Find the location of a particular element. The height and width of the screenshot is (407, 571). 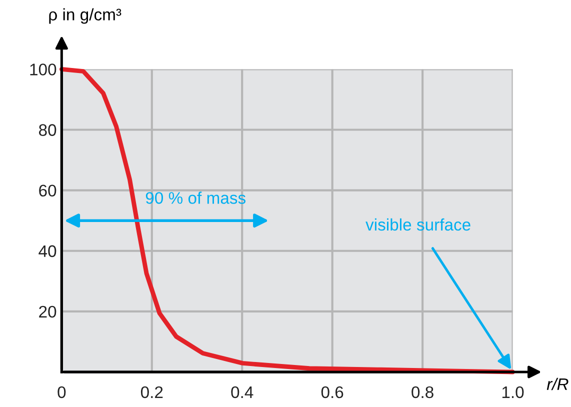

annotation: 90 % of mass is located at coordinates (196, 198).